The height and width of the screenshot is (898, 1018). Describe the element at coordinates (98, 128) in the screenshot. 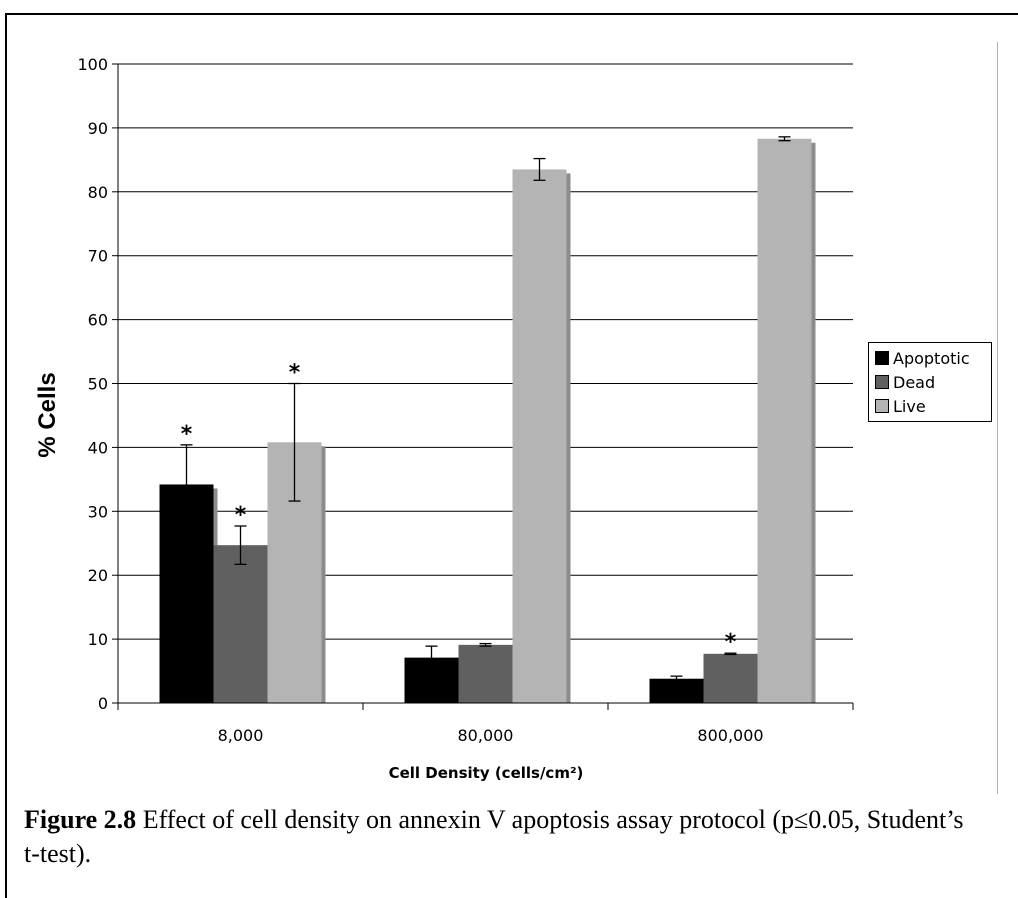

I see `y-tick-label: 90` at that location.